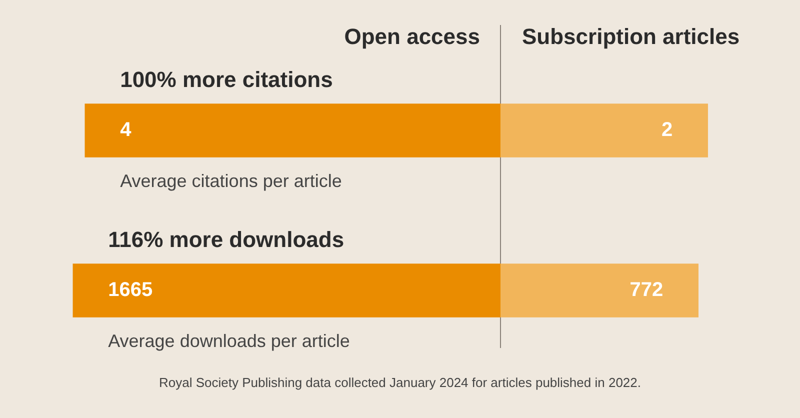 The height and width of the screenshot is (418, 800). Describe the element at coordinates (229, 341) in the screenshot. I see `x-axis-title: Average downloads per article` at that location.